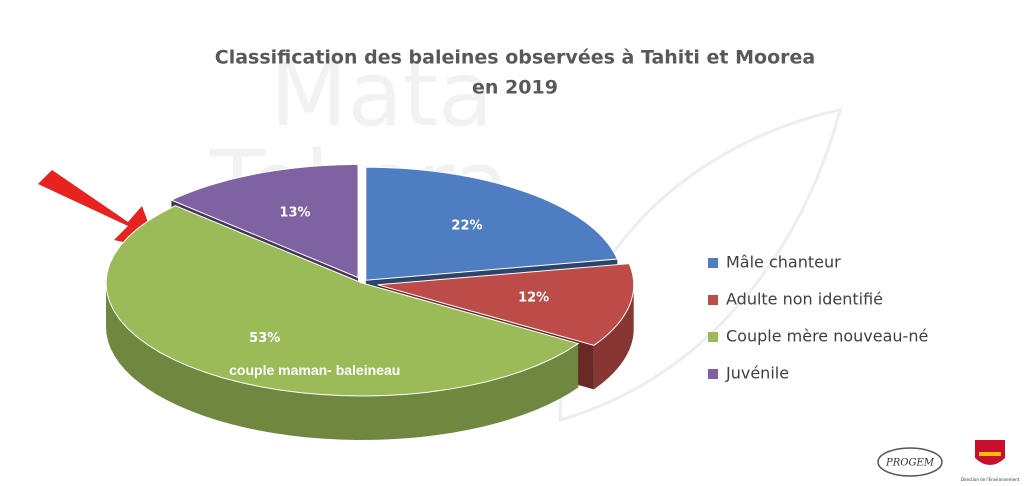  I want to click on data-label: 13%, so click(294, 213).